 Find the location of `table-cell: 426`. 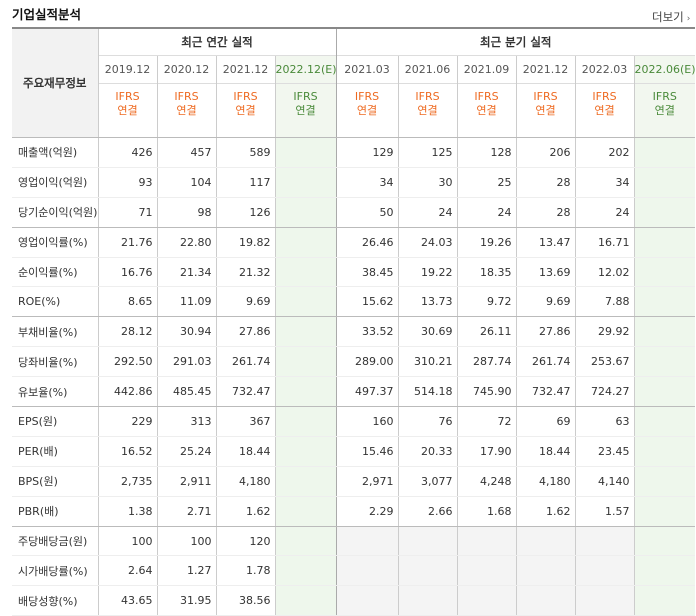

table-cell: 426 is located at coordinates (127, 152).